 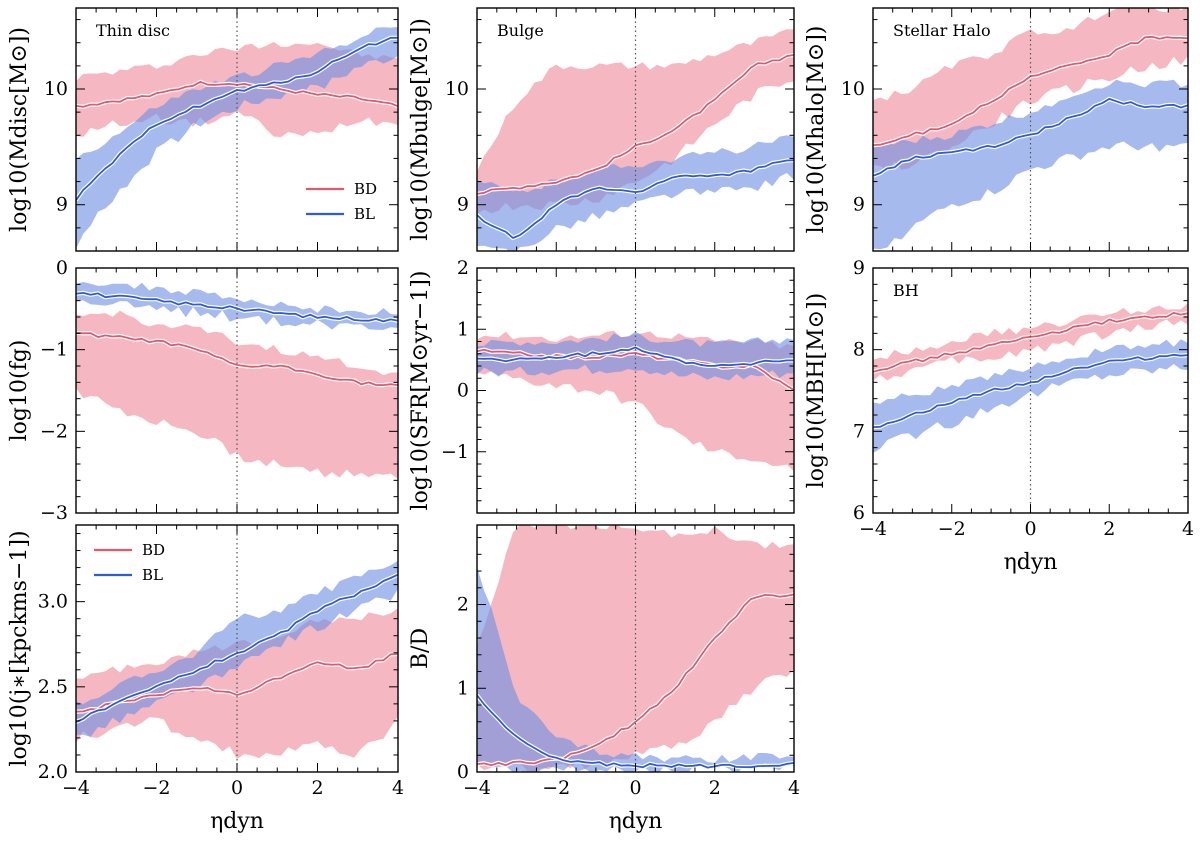 What do you see at coordinates (859, 513) in the screenshot?
I see `y-tick-label: 6` at bounding box center [859, 513].